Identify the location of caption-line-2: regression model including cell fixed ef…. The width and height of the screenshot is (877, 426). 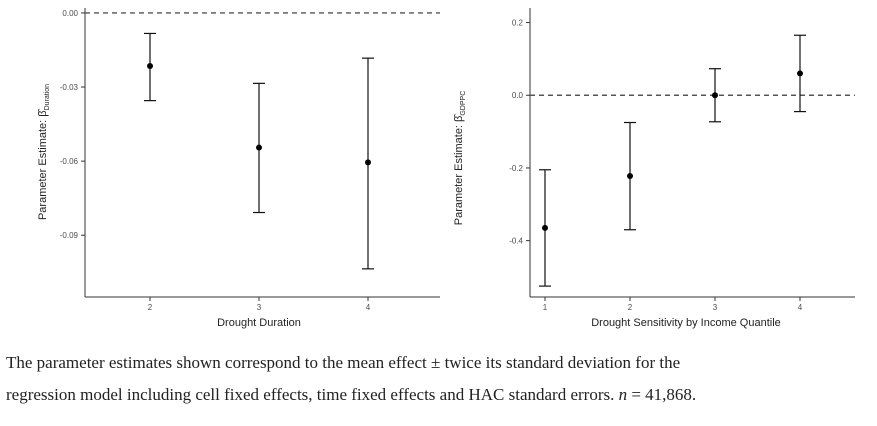
(439, 395).